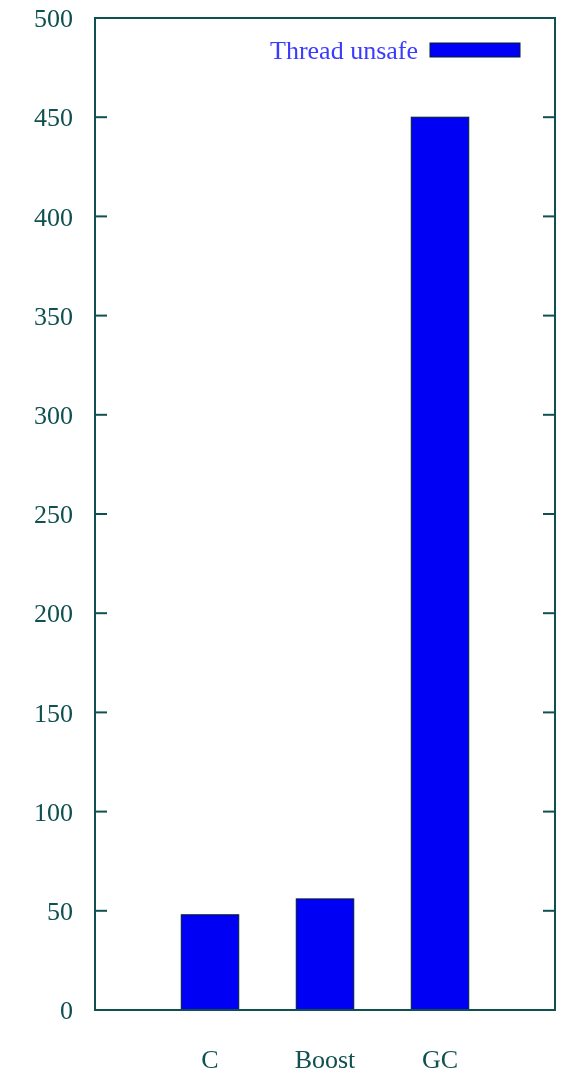 The width and height of the screenshot is (561, 1080). I want to click on y-tick-label: 0, so click(66, 1011).